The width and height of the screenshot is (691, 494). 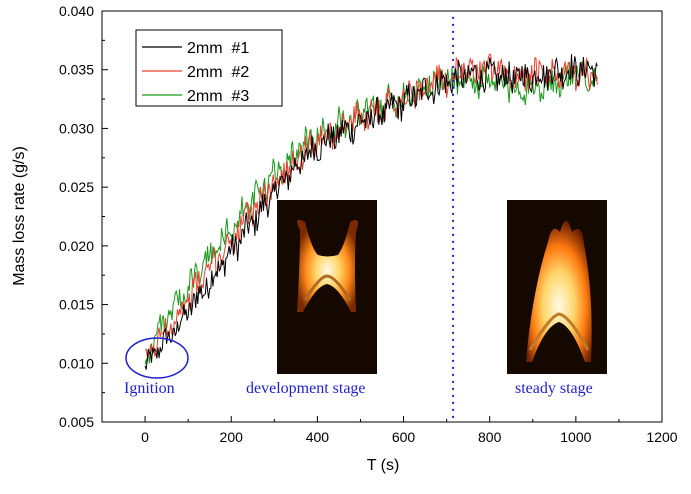 What do you see at coordinates (76, 187) in the screenshot?
I see `y-tick-label: 0.025` at bounding box center [76, 187].